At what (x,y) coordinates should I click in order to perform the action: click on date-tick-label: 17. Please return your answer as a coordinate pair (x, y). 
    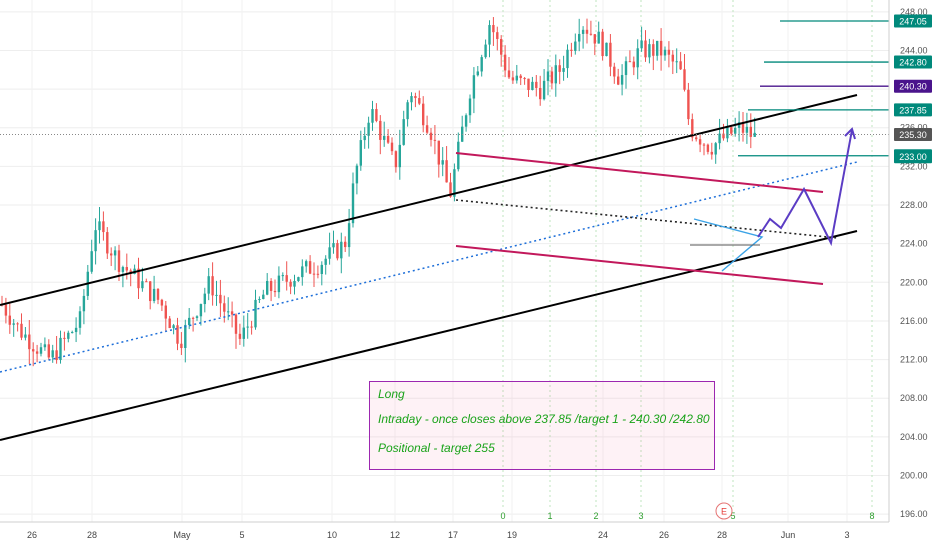
    Looking at the image, I should click on (453, 535).